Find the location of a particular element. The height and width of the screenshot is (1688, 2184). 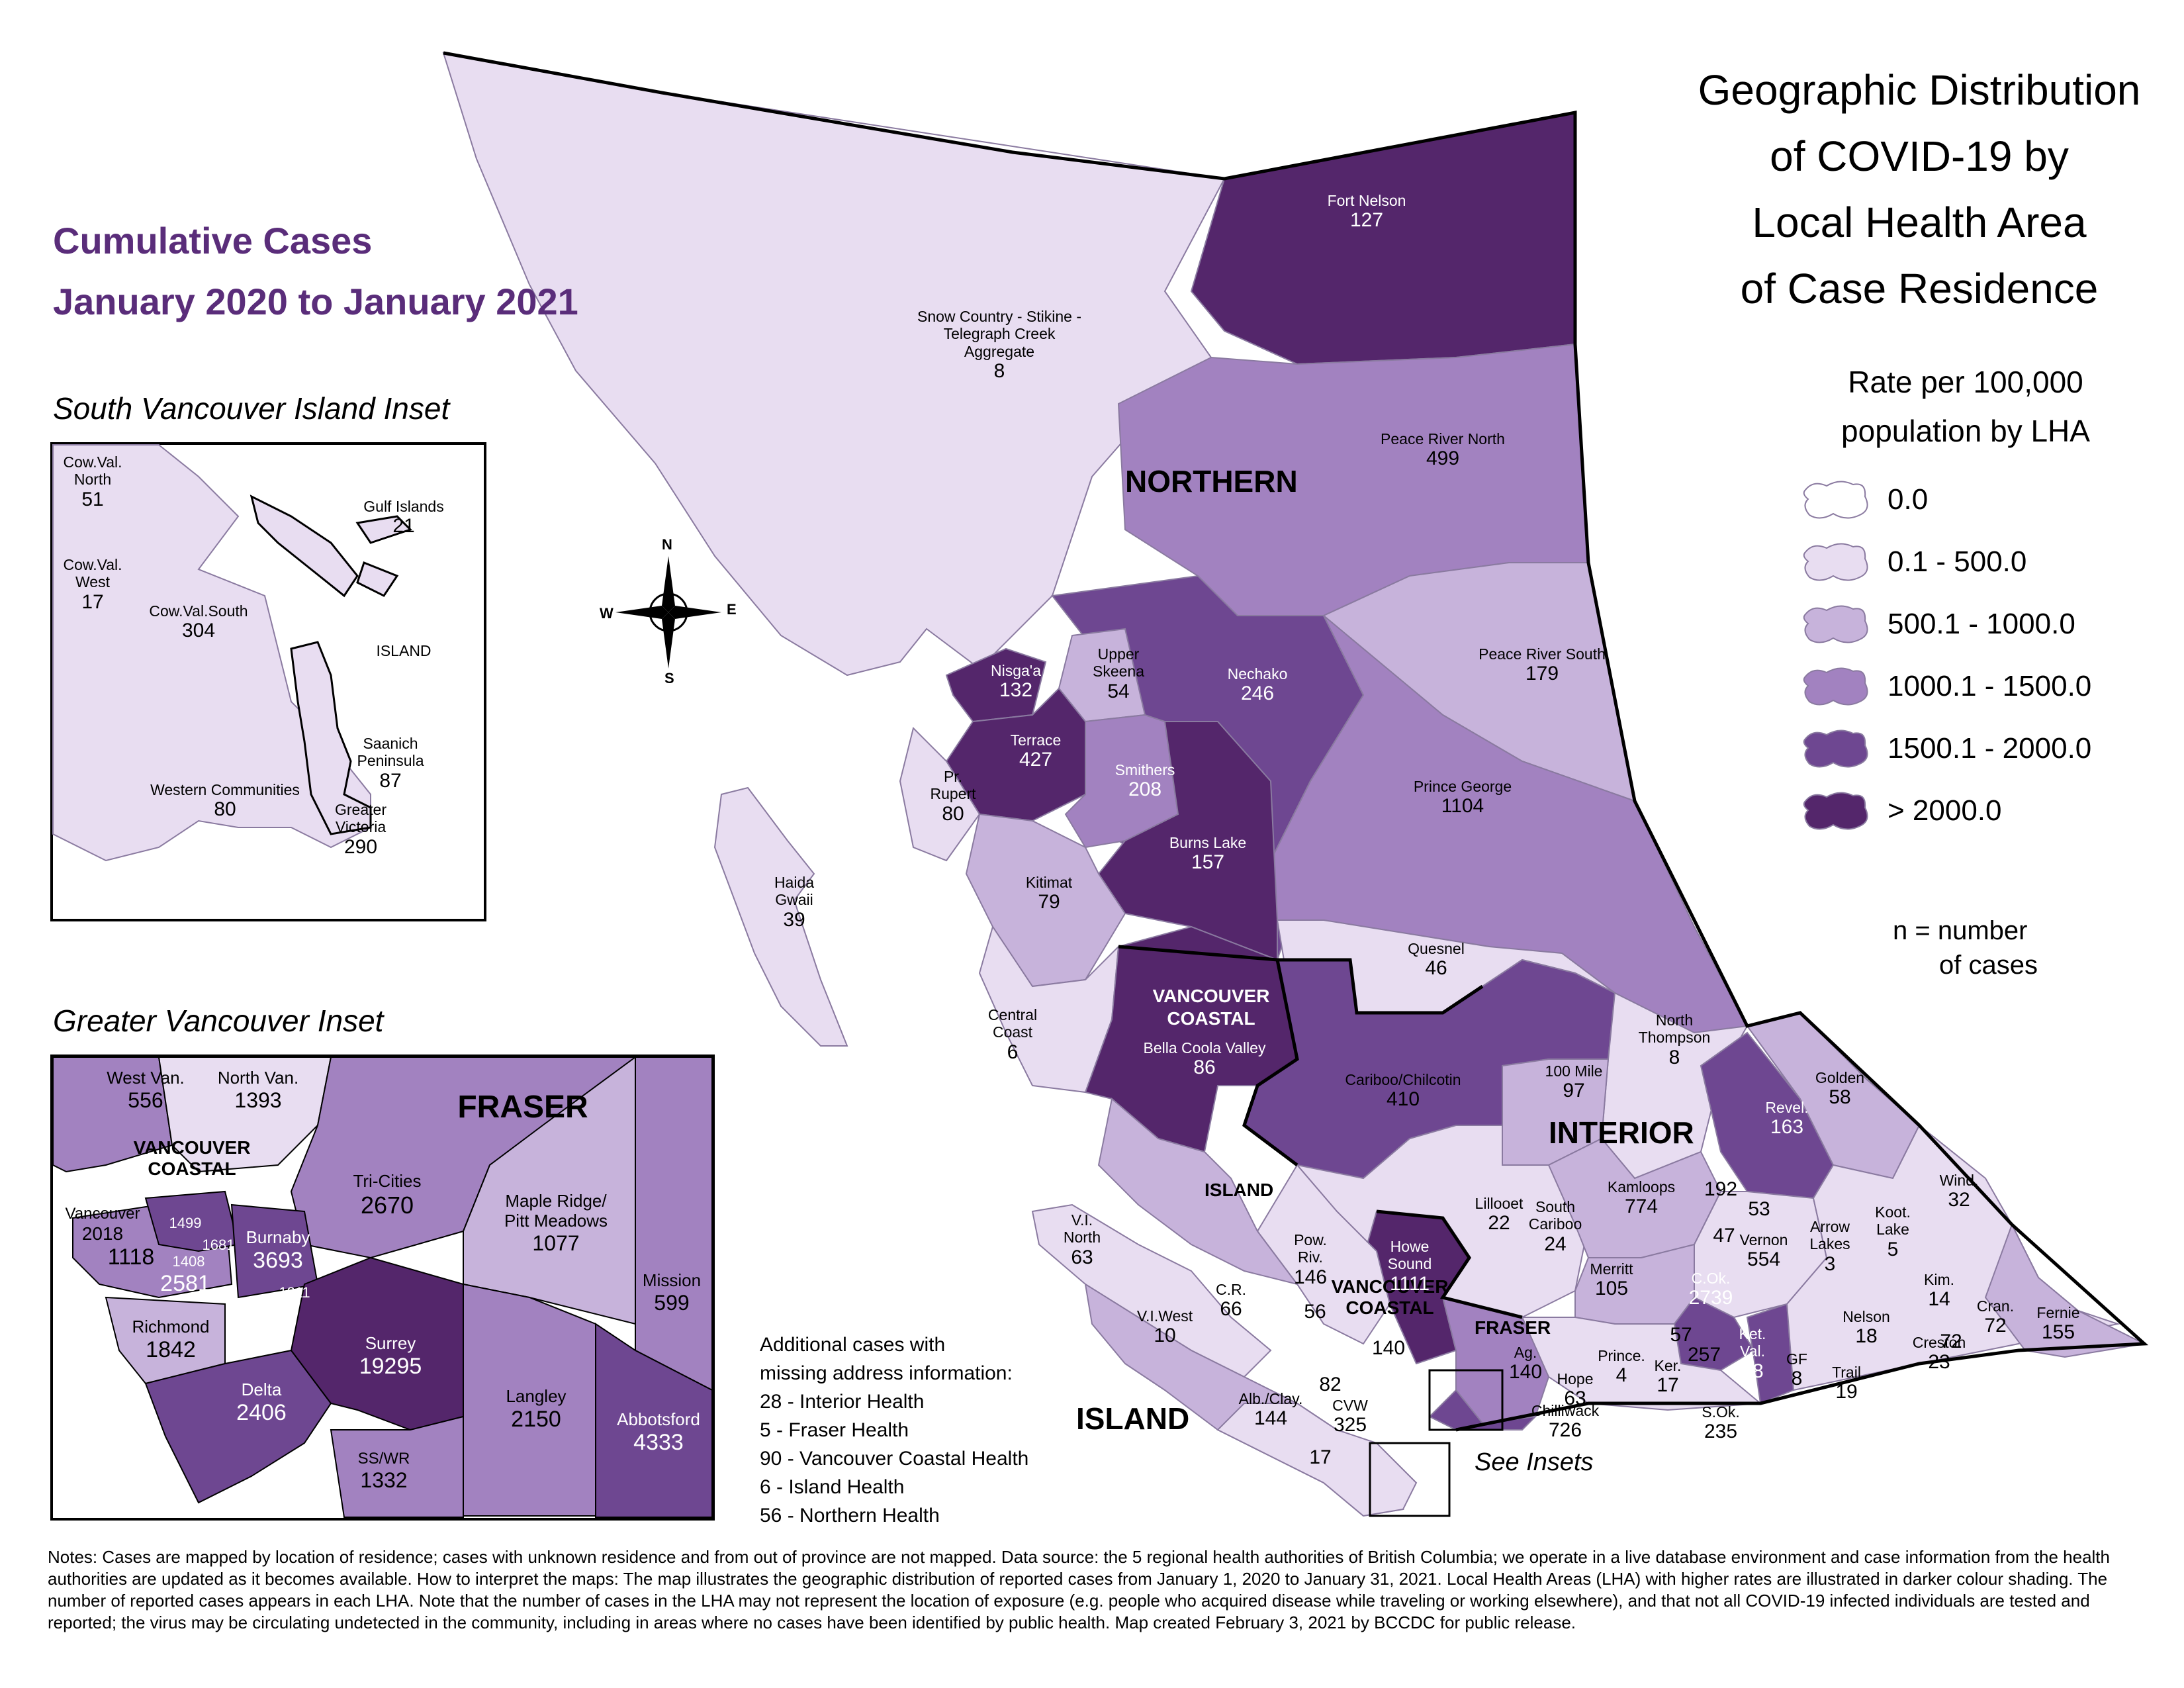

lha-name: Upper is located at coordinates (1118, 654).